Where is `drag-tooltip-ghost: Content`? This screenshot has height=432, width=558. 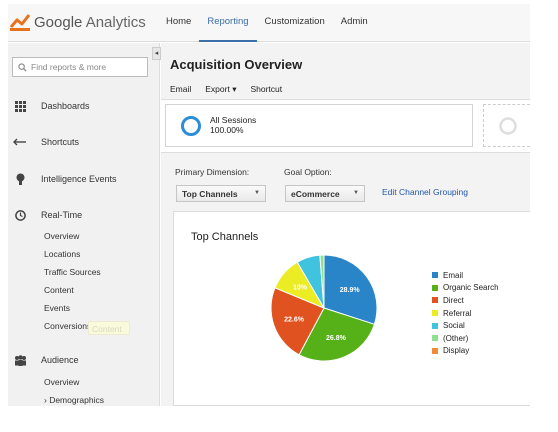 drag-tooltip-ghost: Content is located at coordinates (109, 328).